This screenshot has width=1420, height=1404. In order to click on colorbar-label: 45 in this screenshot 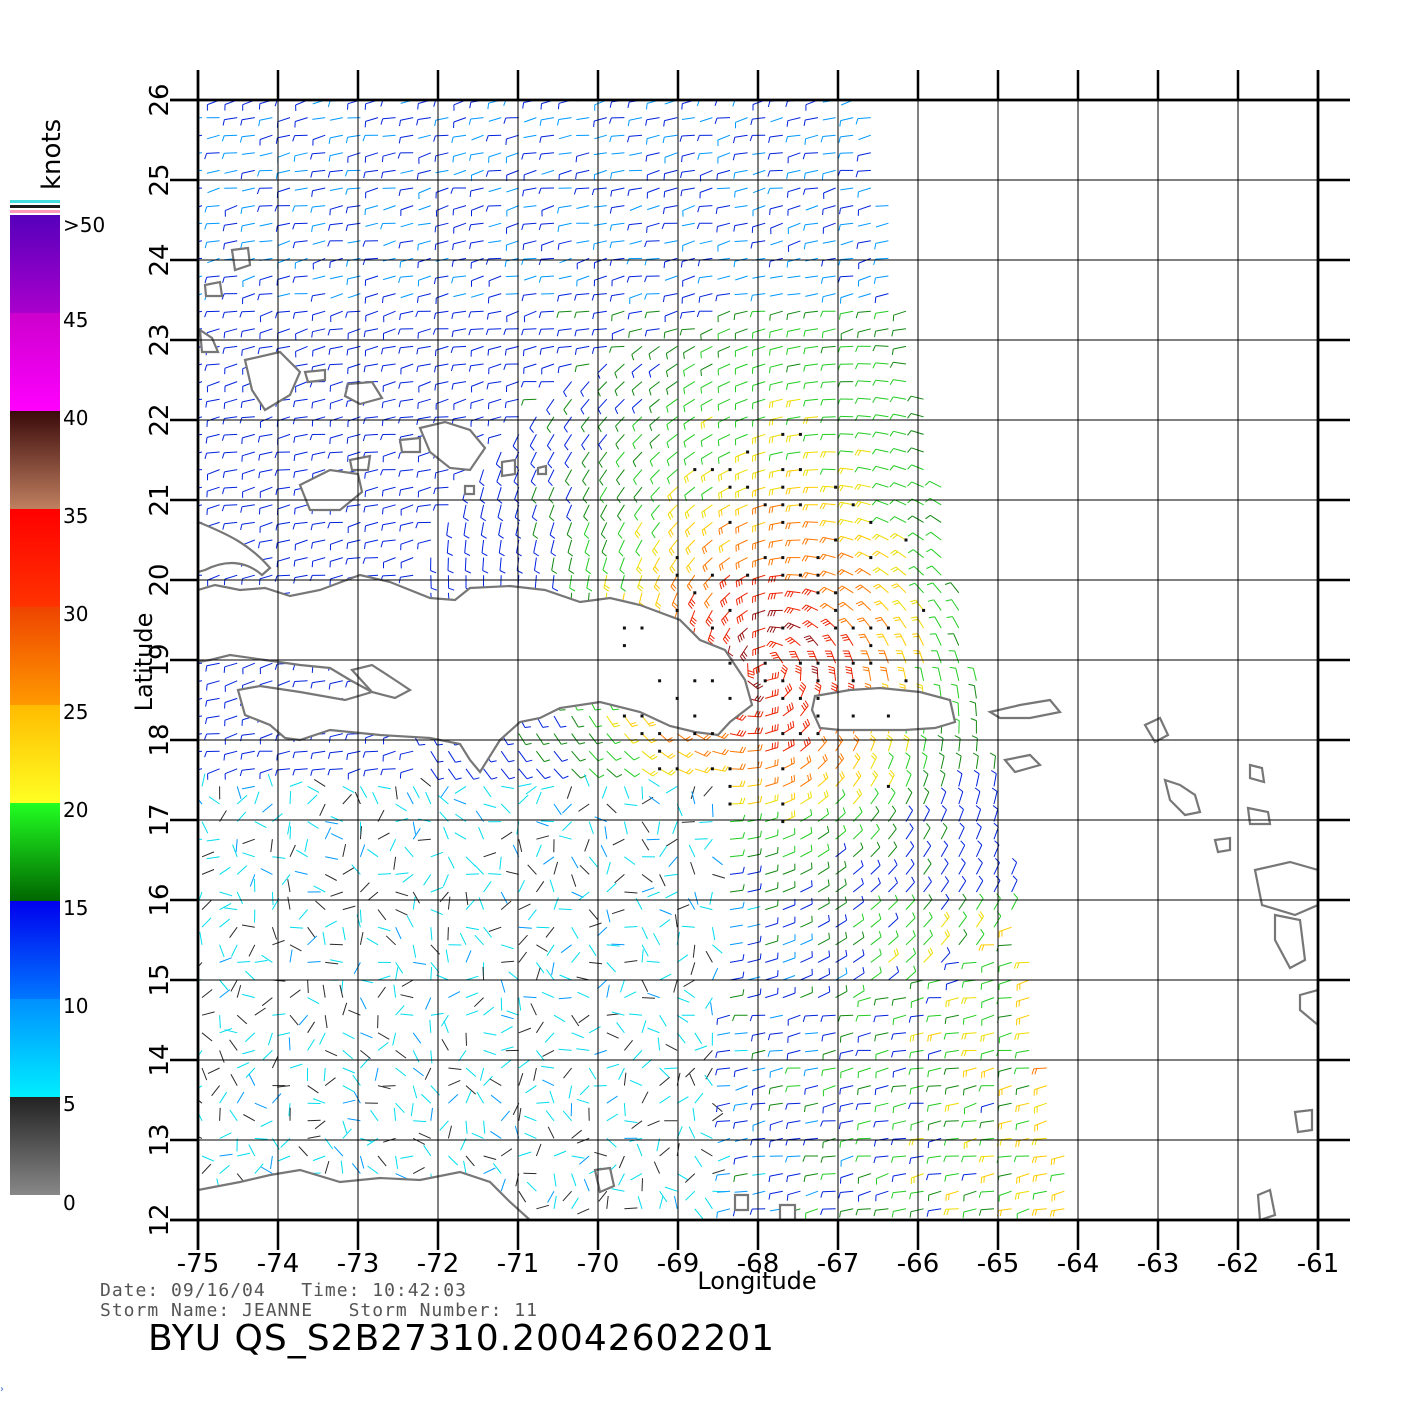, I will do `click(75, 320)`.